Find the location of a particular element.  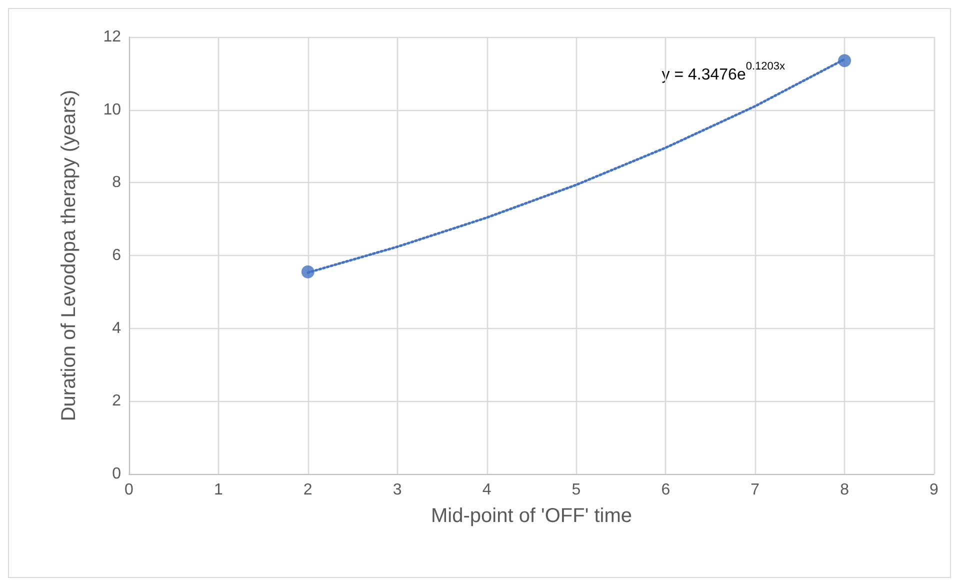

x-tick-label: 4 is located at coordinates (487, 490).